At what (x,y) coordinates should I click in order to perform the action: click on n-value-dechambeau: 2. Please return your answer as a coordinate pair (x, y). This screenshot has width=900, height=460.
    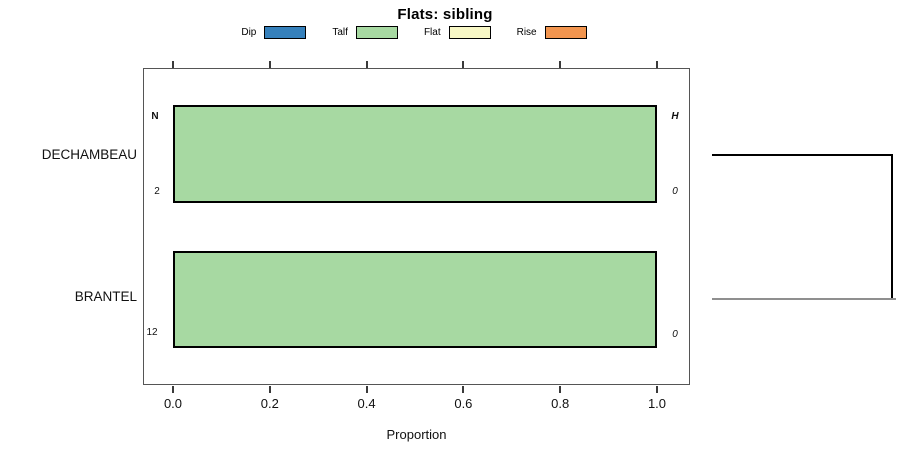
    Looking at the image, I should click on (157, 191).